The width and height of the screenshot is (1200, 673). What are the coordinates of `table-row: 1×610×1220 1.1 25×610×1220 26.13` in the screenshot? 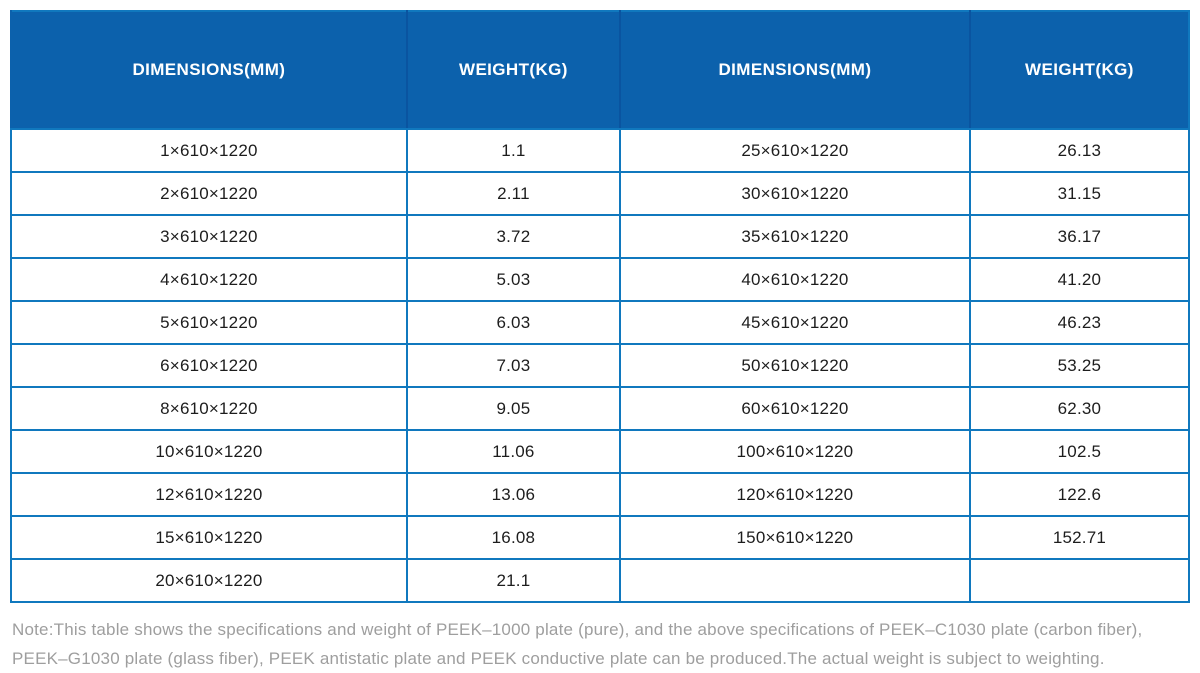 It's located at (600, 150).